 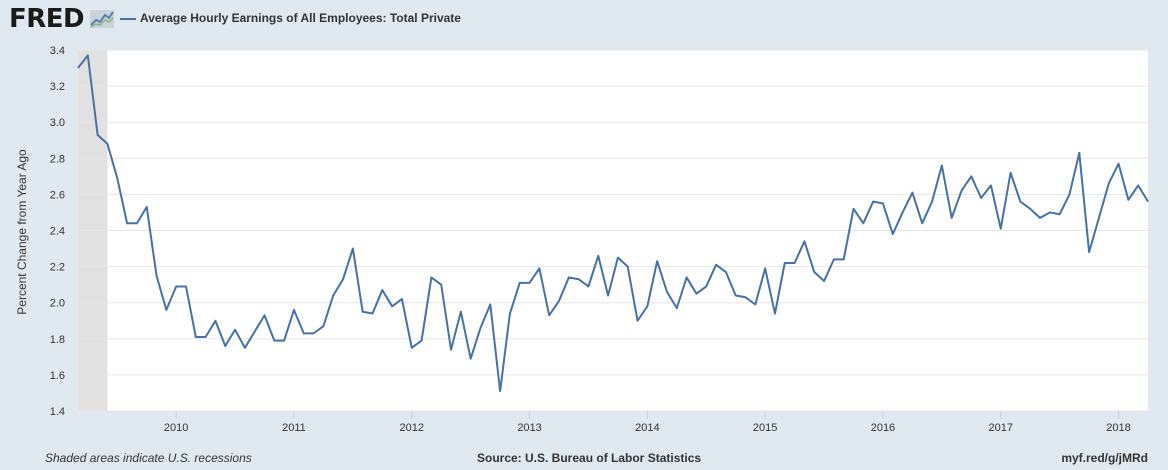 I want to click on fred-logo: FRED, so click(x=47, y=19).